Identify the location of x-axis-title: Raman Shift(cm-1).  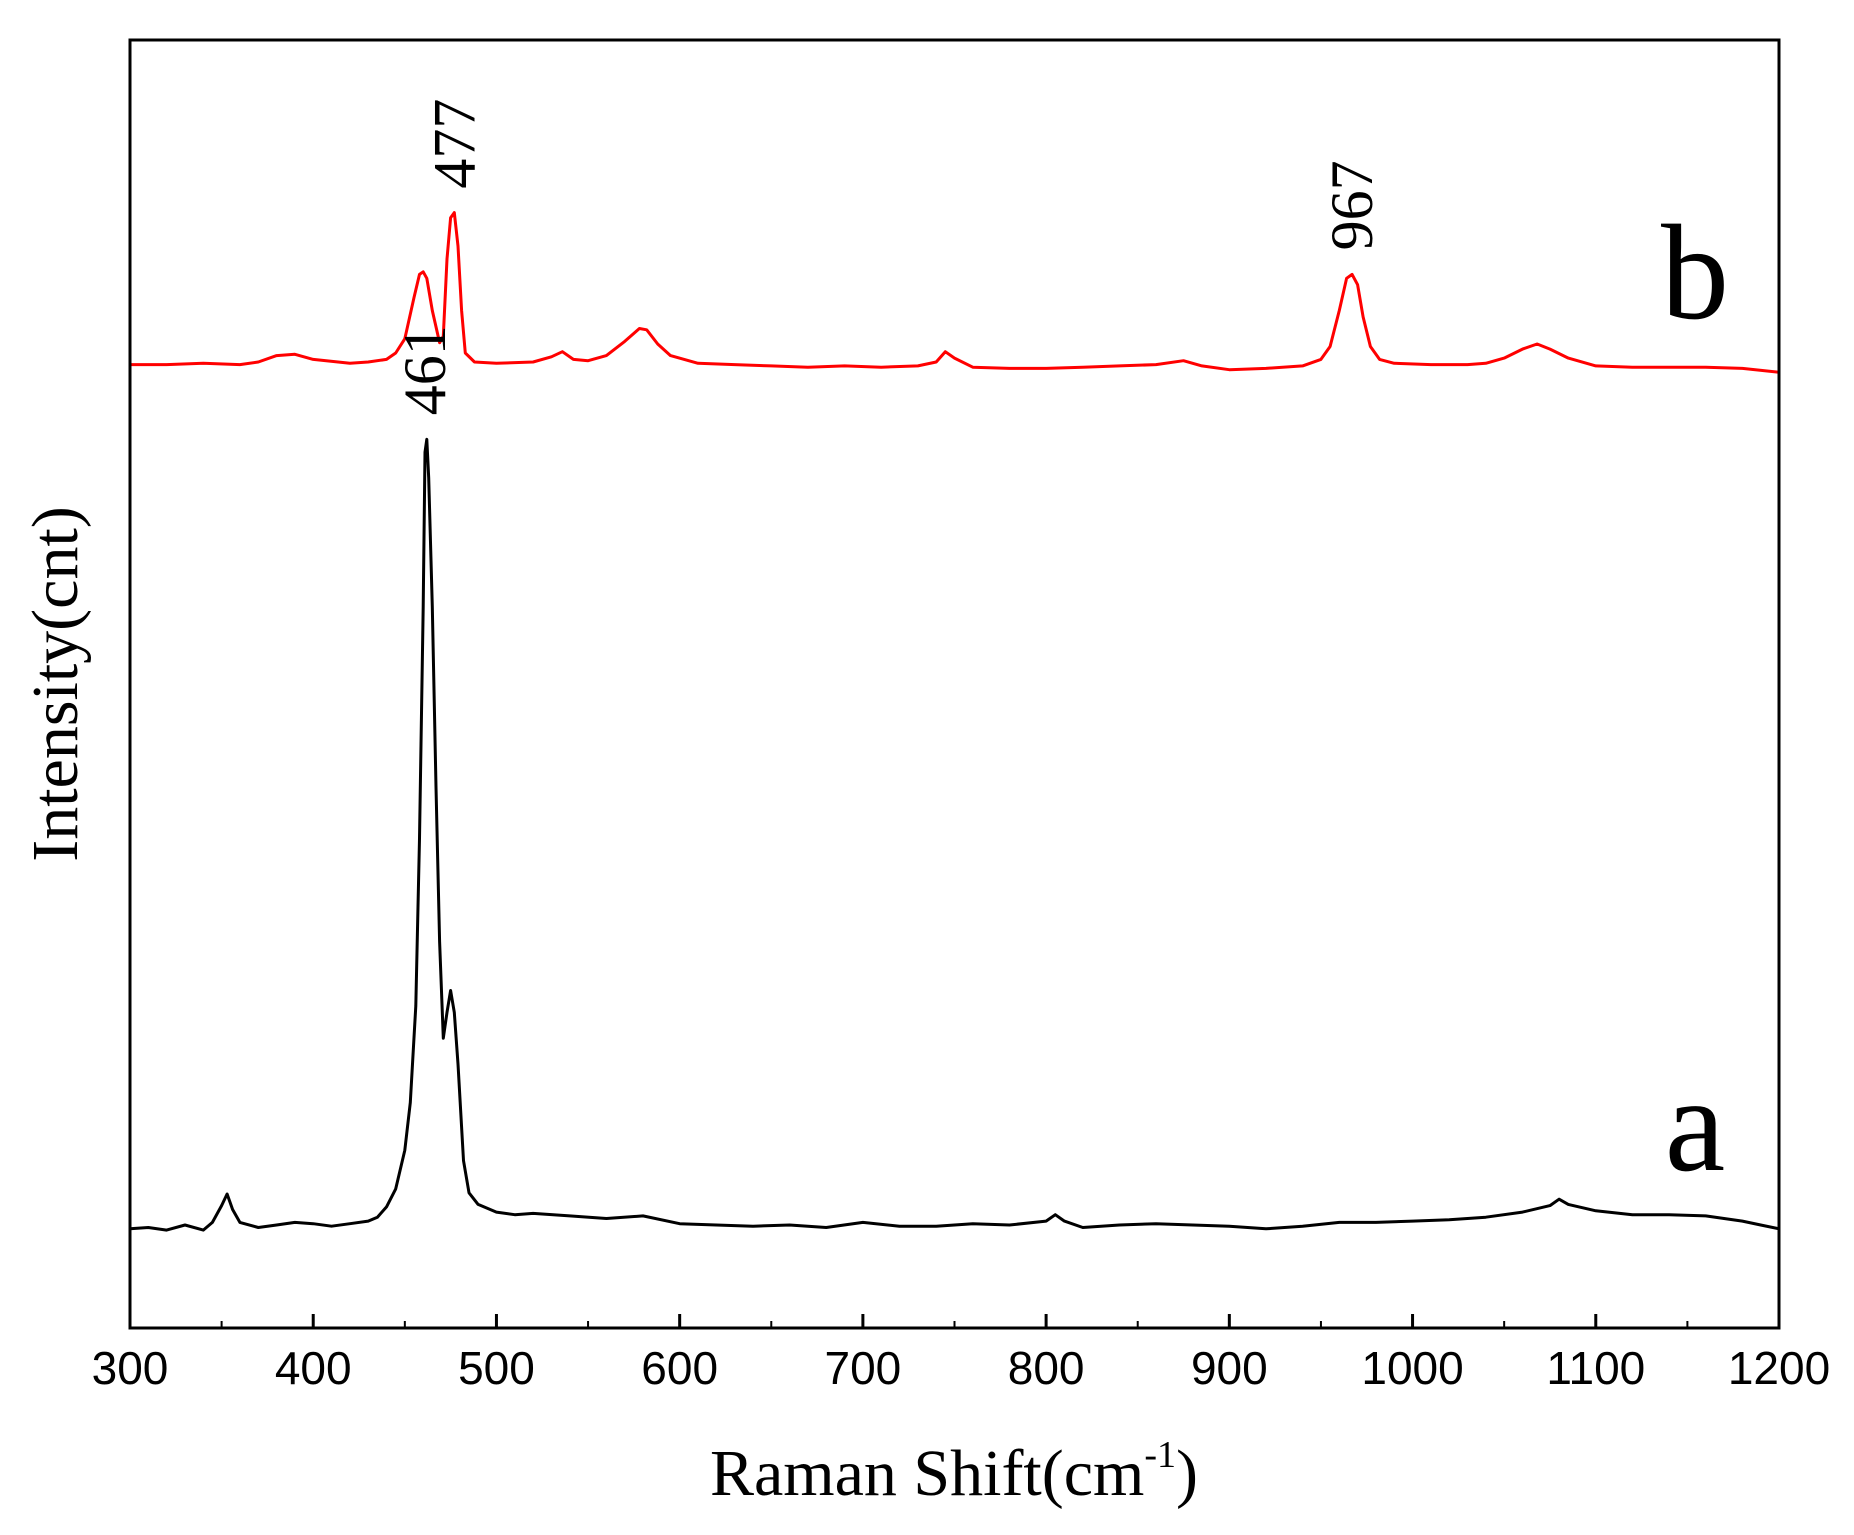
(954, 1472).